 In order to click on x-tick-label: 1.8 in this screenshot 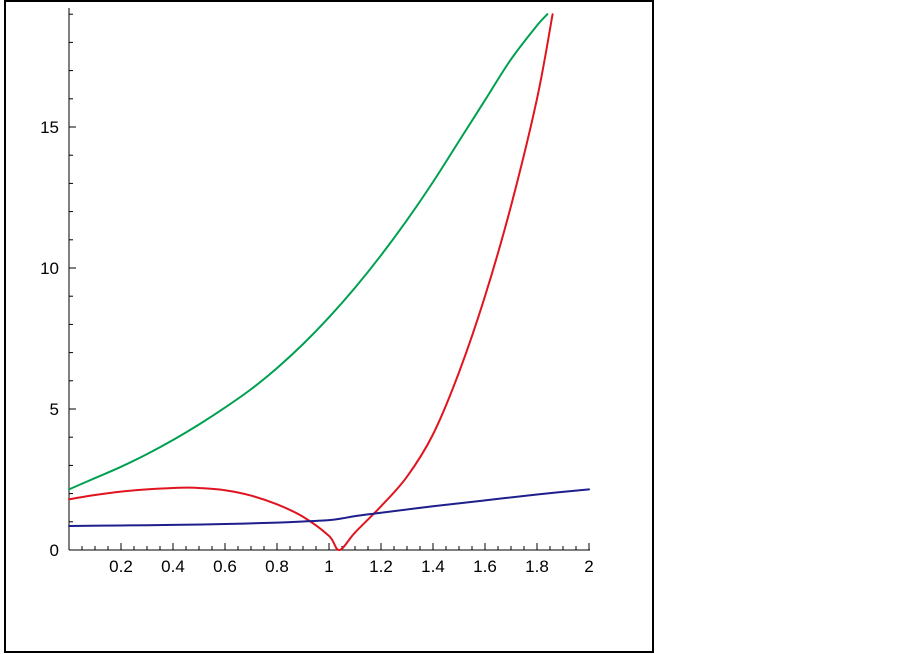, I will do `click(537, 566)`.